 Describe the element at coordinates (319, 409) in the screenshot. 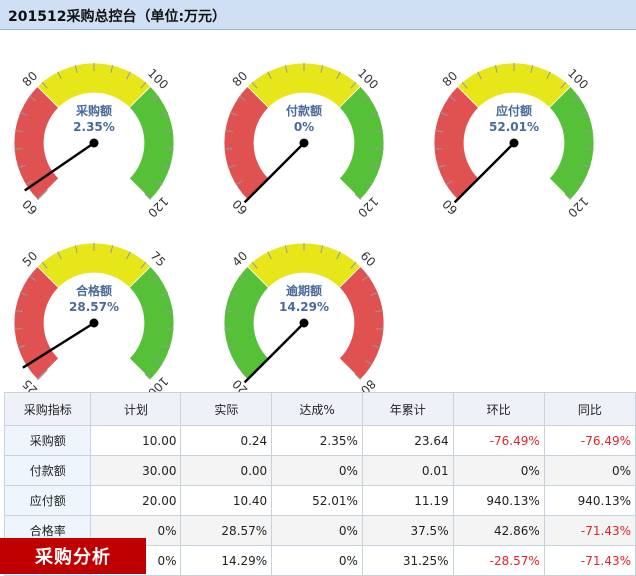

I see `table-header-row: 采购指标 计划 实际 达成% 年累计 环比 同比` at that location.